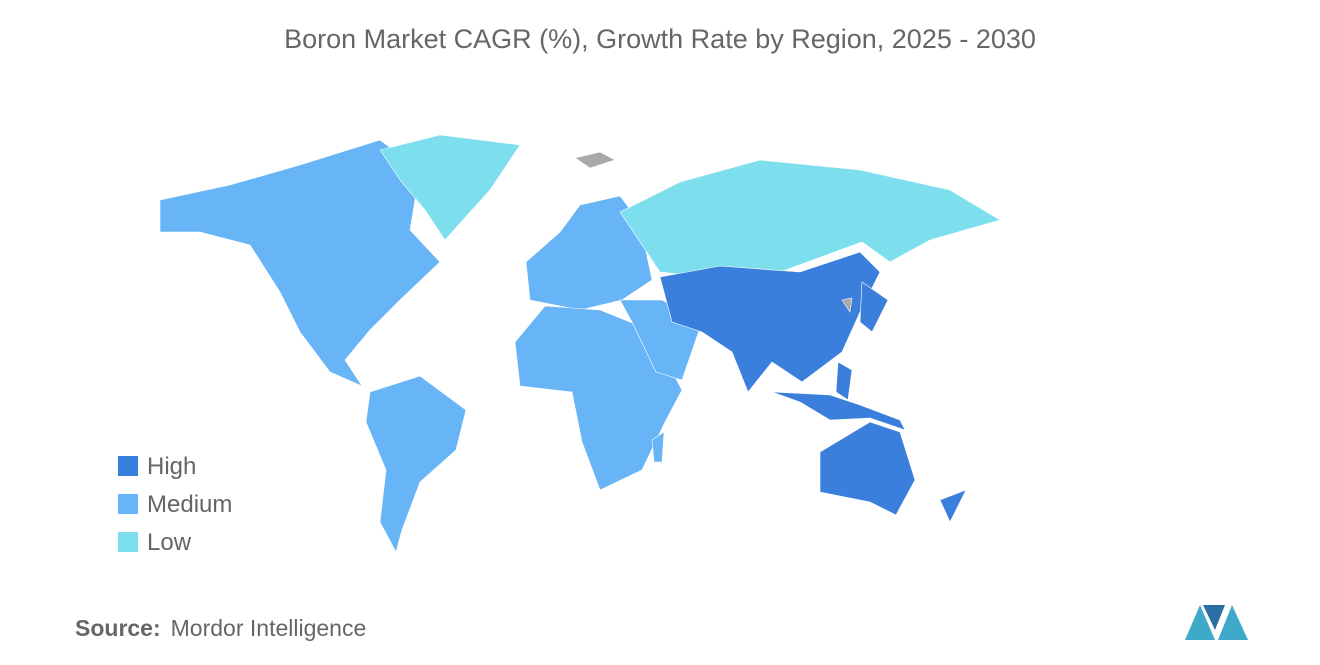 The width and height of the screenshot is (1320, 665). What do you see at coordinates (118, 628) in the screenshot?
I see `source-label: Source:` at bounding box center [118, 628].